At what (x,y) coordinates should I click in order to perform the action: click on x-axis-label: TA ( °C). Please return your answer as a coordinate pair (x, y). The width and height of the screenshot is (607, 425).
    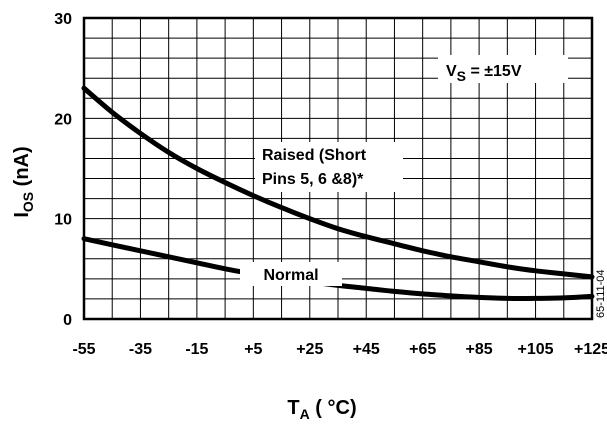
    Looking at the image, I should click on (321, 409).